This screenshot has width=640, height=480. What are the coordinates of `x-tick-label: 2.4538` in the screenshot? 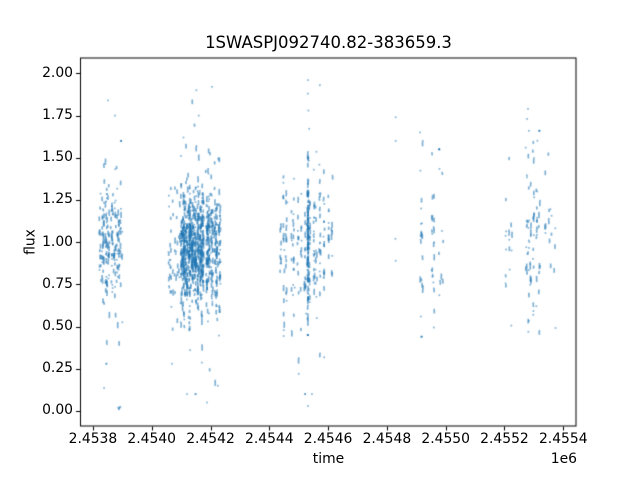 It's located at (93, 439).